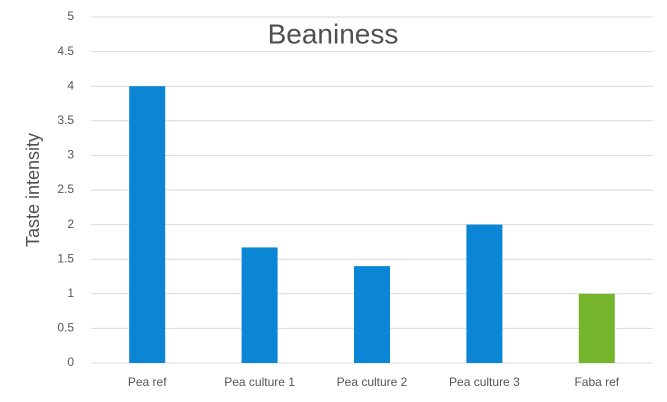 The image size is (667, 402). What do you see at coordinates (65, 258) in the screenshot?
I see `y-tick-label: 1.5` at bounding box center [65, 258].